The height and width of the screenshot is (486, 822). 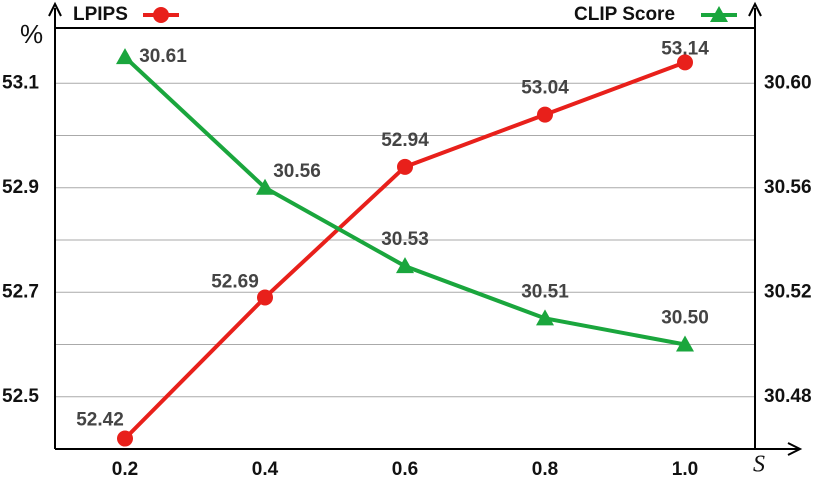 What do you see at coordinates (297, 171) in the screenshot?
I see `data-label: 30.56` at bounding box center [297, 171].